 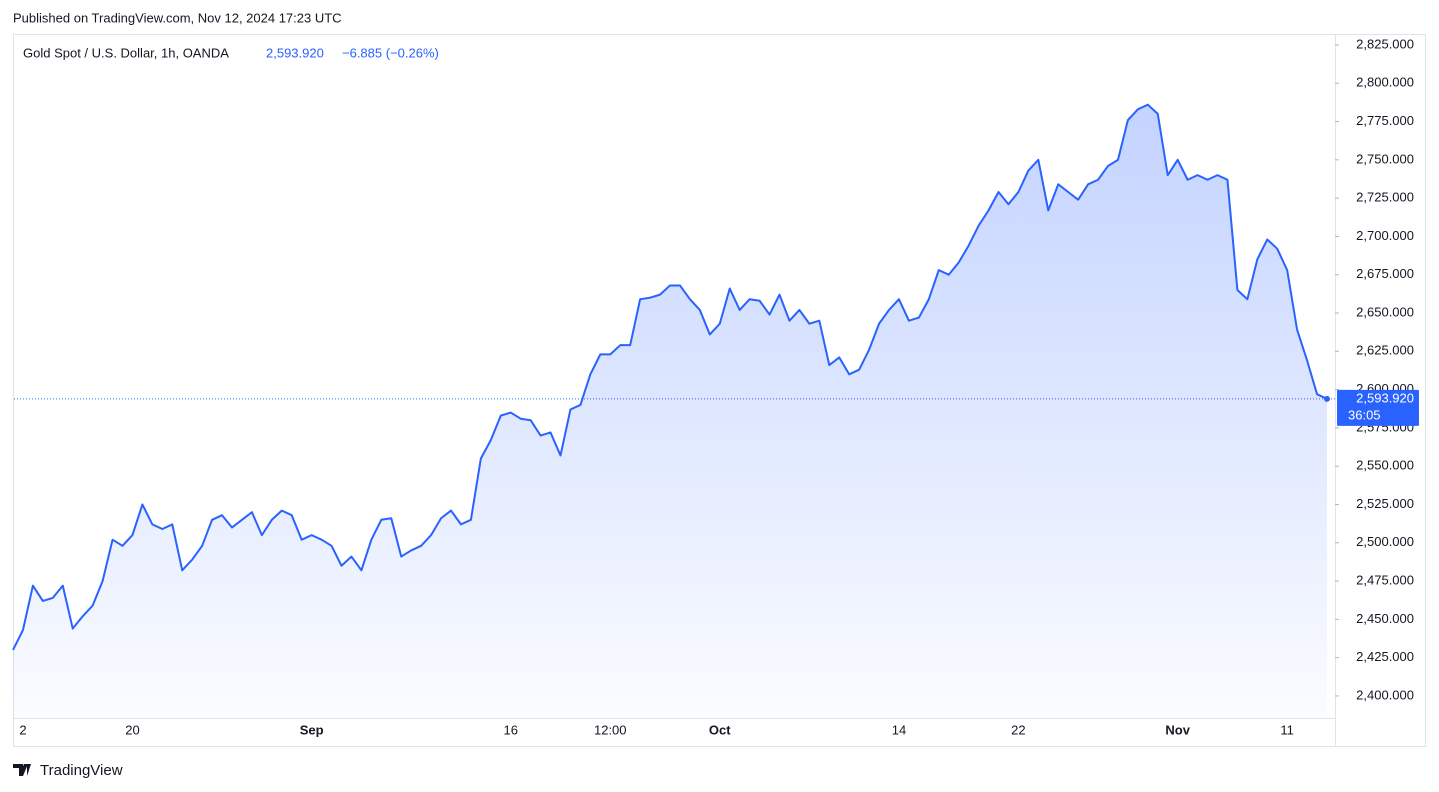 What do you see at coordinates (81, 770) in the screenshot?
I see `brand-name: TradingView` at bounding box center [81, 770].